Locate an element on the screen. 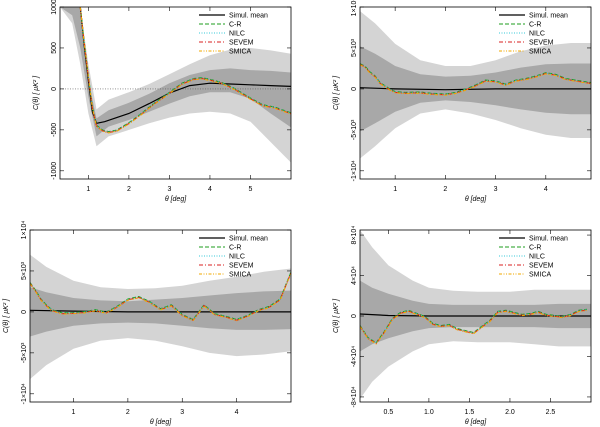 This screenshot has height=427, width=600. y-tick-label: -8×10⁴ is located at coordinates (354, 396).